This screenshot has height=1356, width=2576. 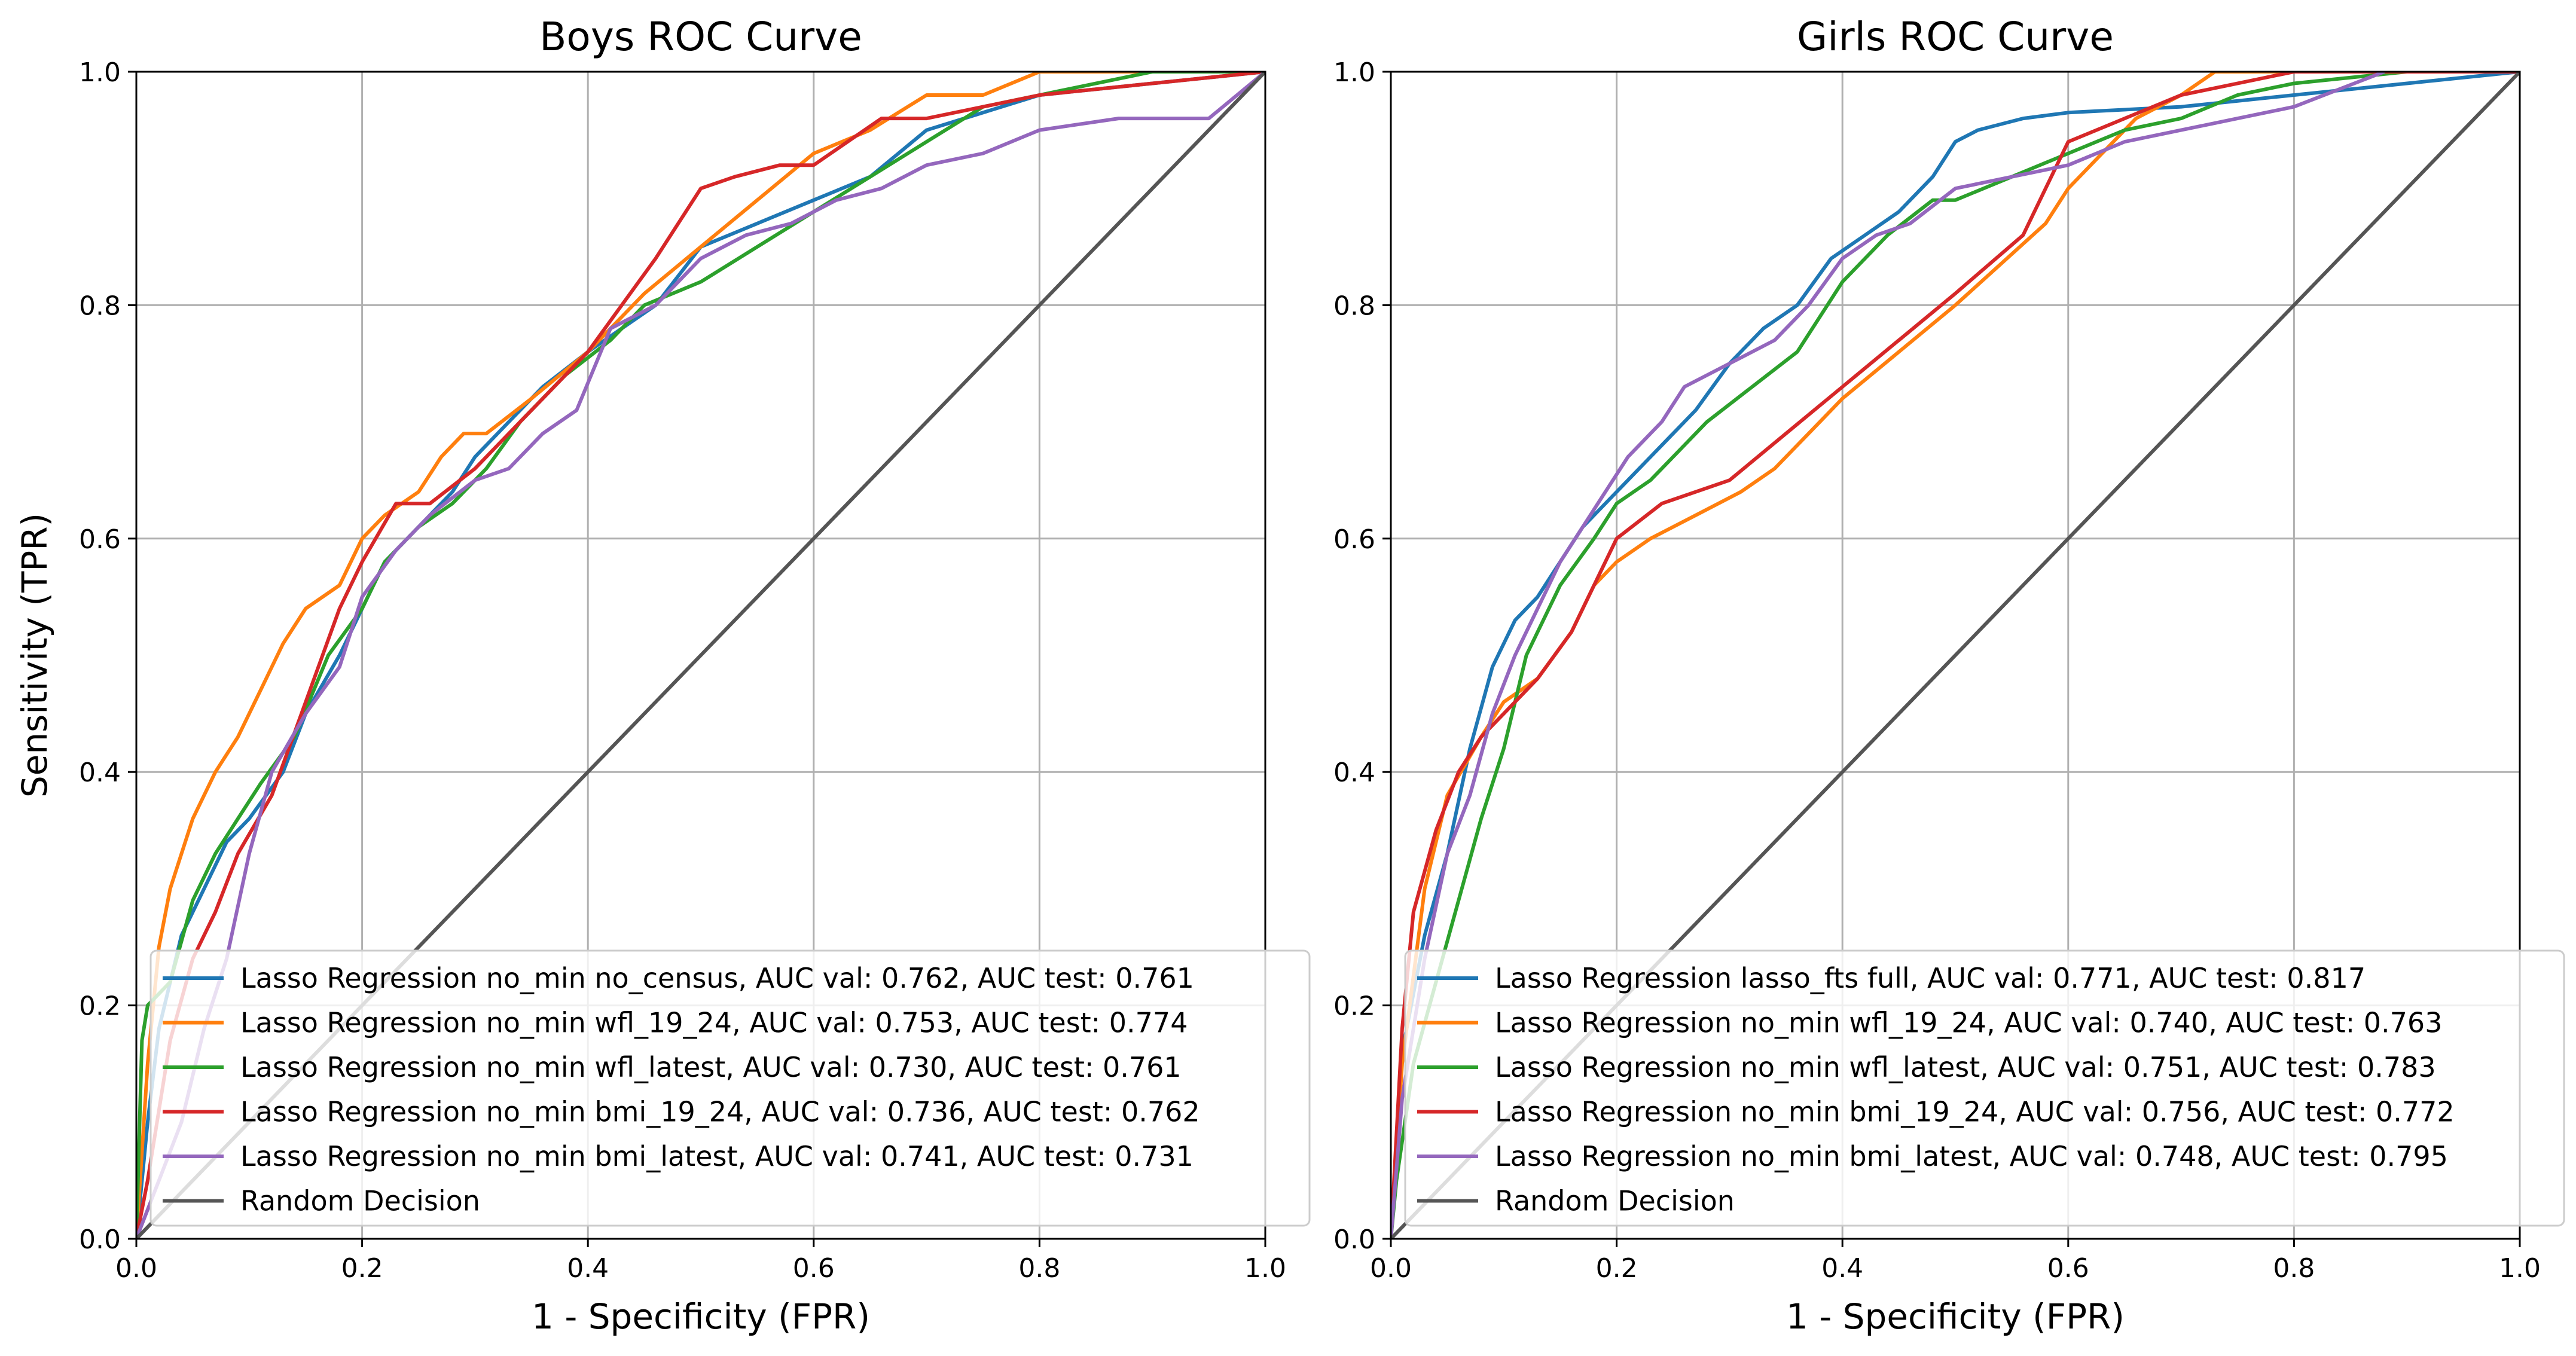 What do you see at coordinates (700, 37) in the screenshot?
I see `chart-title: Boys ROC Curve` at bounding box center [700, 37].